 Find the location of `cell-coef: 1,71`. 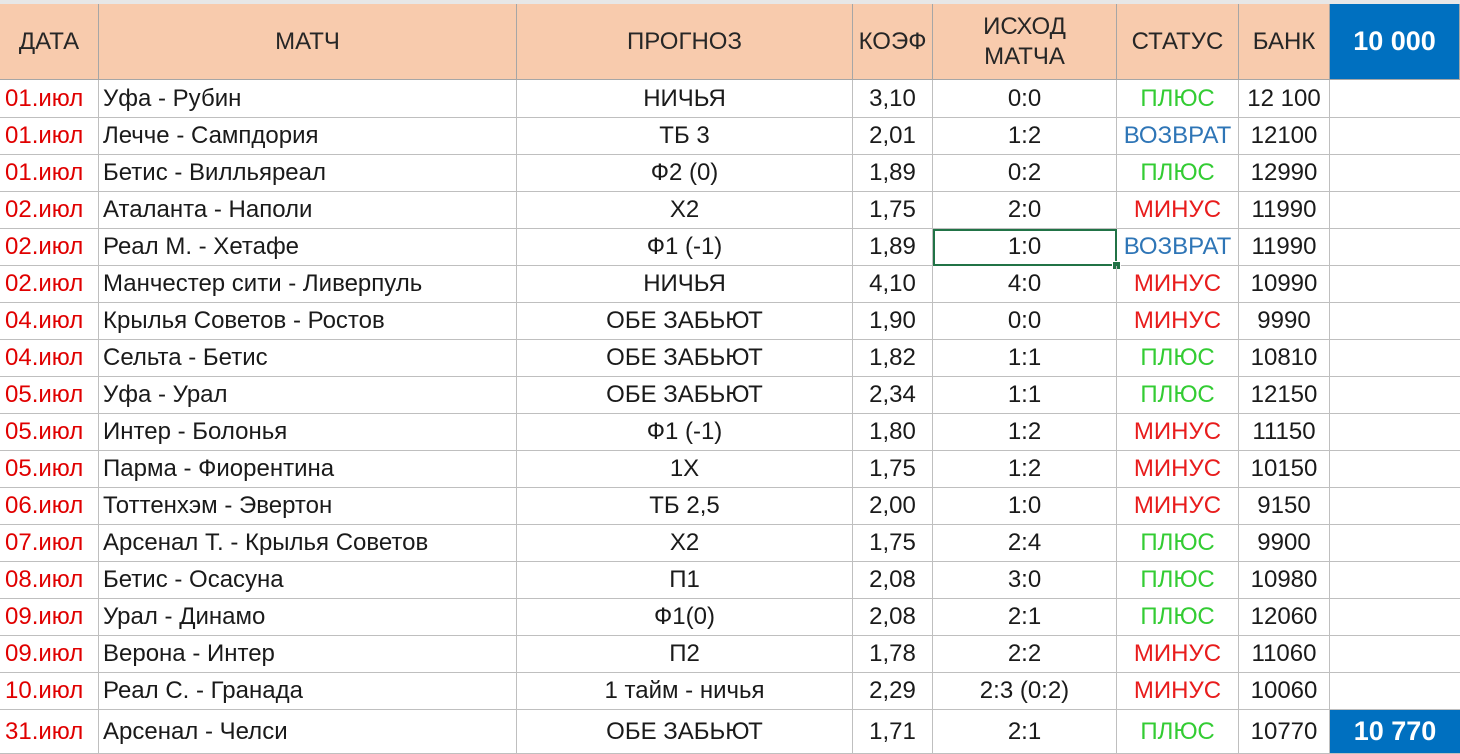

cell-coef: 1,71 is located at coordinates (893, 732).